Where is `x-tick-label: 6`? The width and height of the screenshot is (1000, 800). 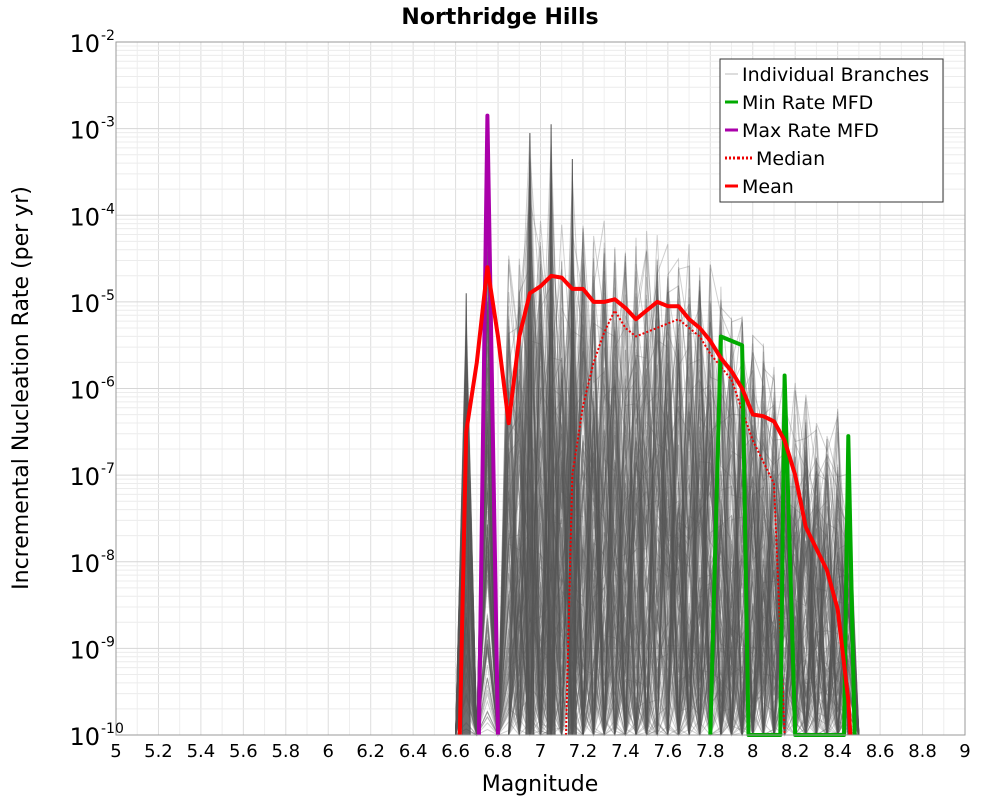
x-tick-label: 6 is located at coordinates (328, 751).